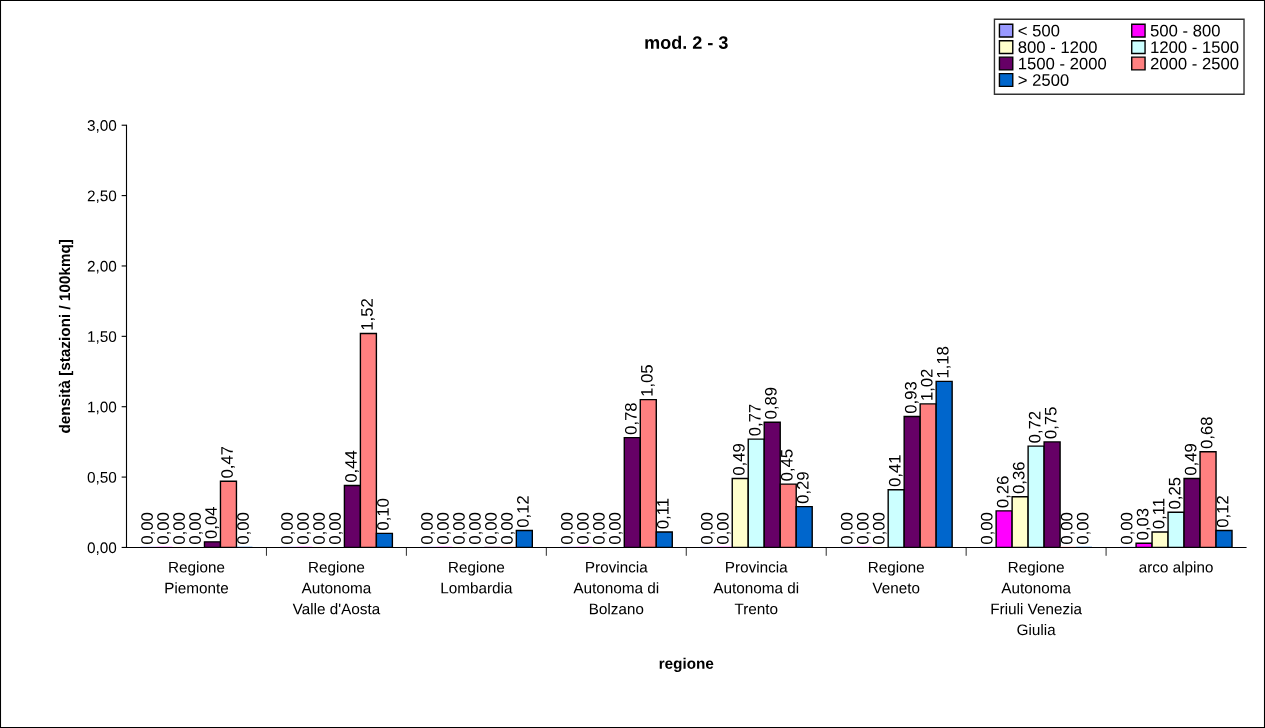 The image size is (1265, 728). I want to click on data-label: 0,29, so click(803, 488).